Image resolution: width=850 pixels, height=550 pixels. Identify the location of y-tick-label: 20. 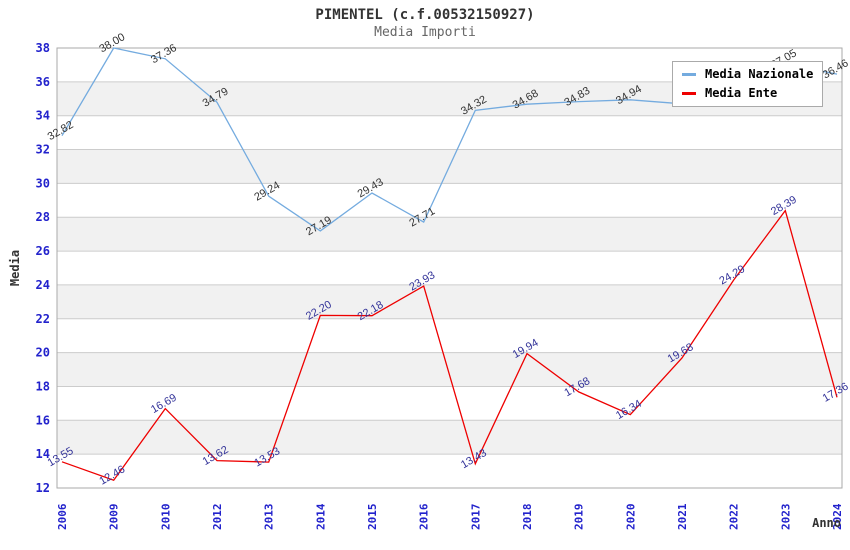
(43, 353).